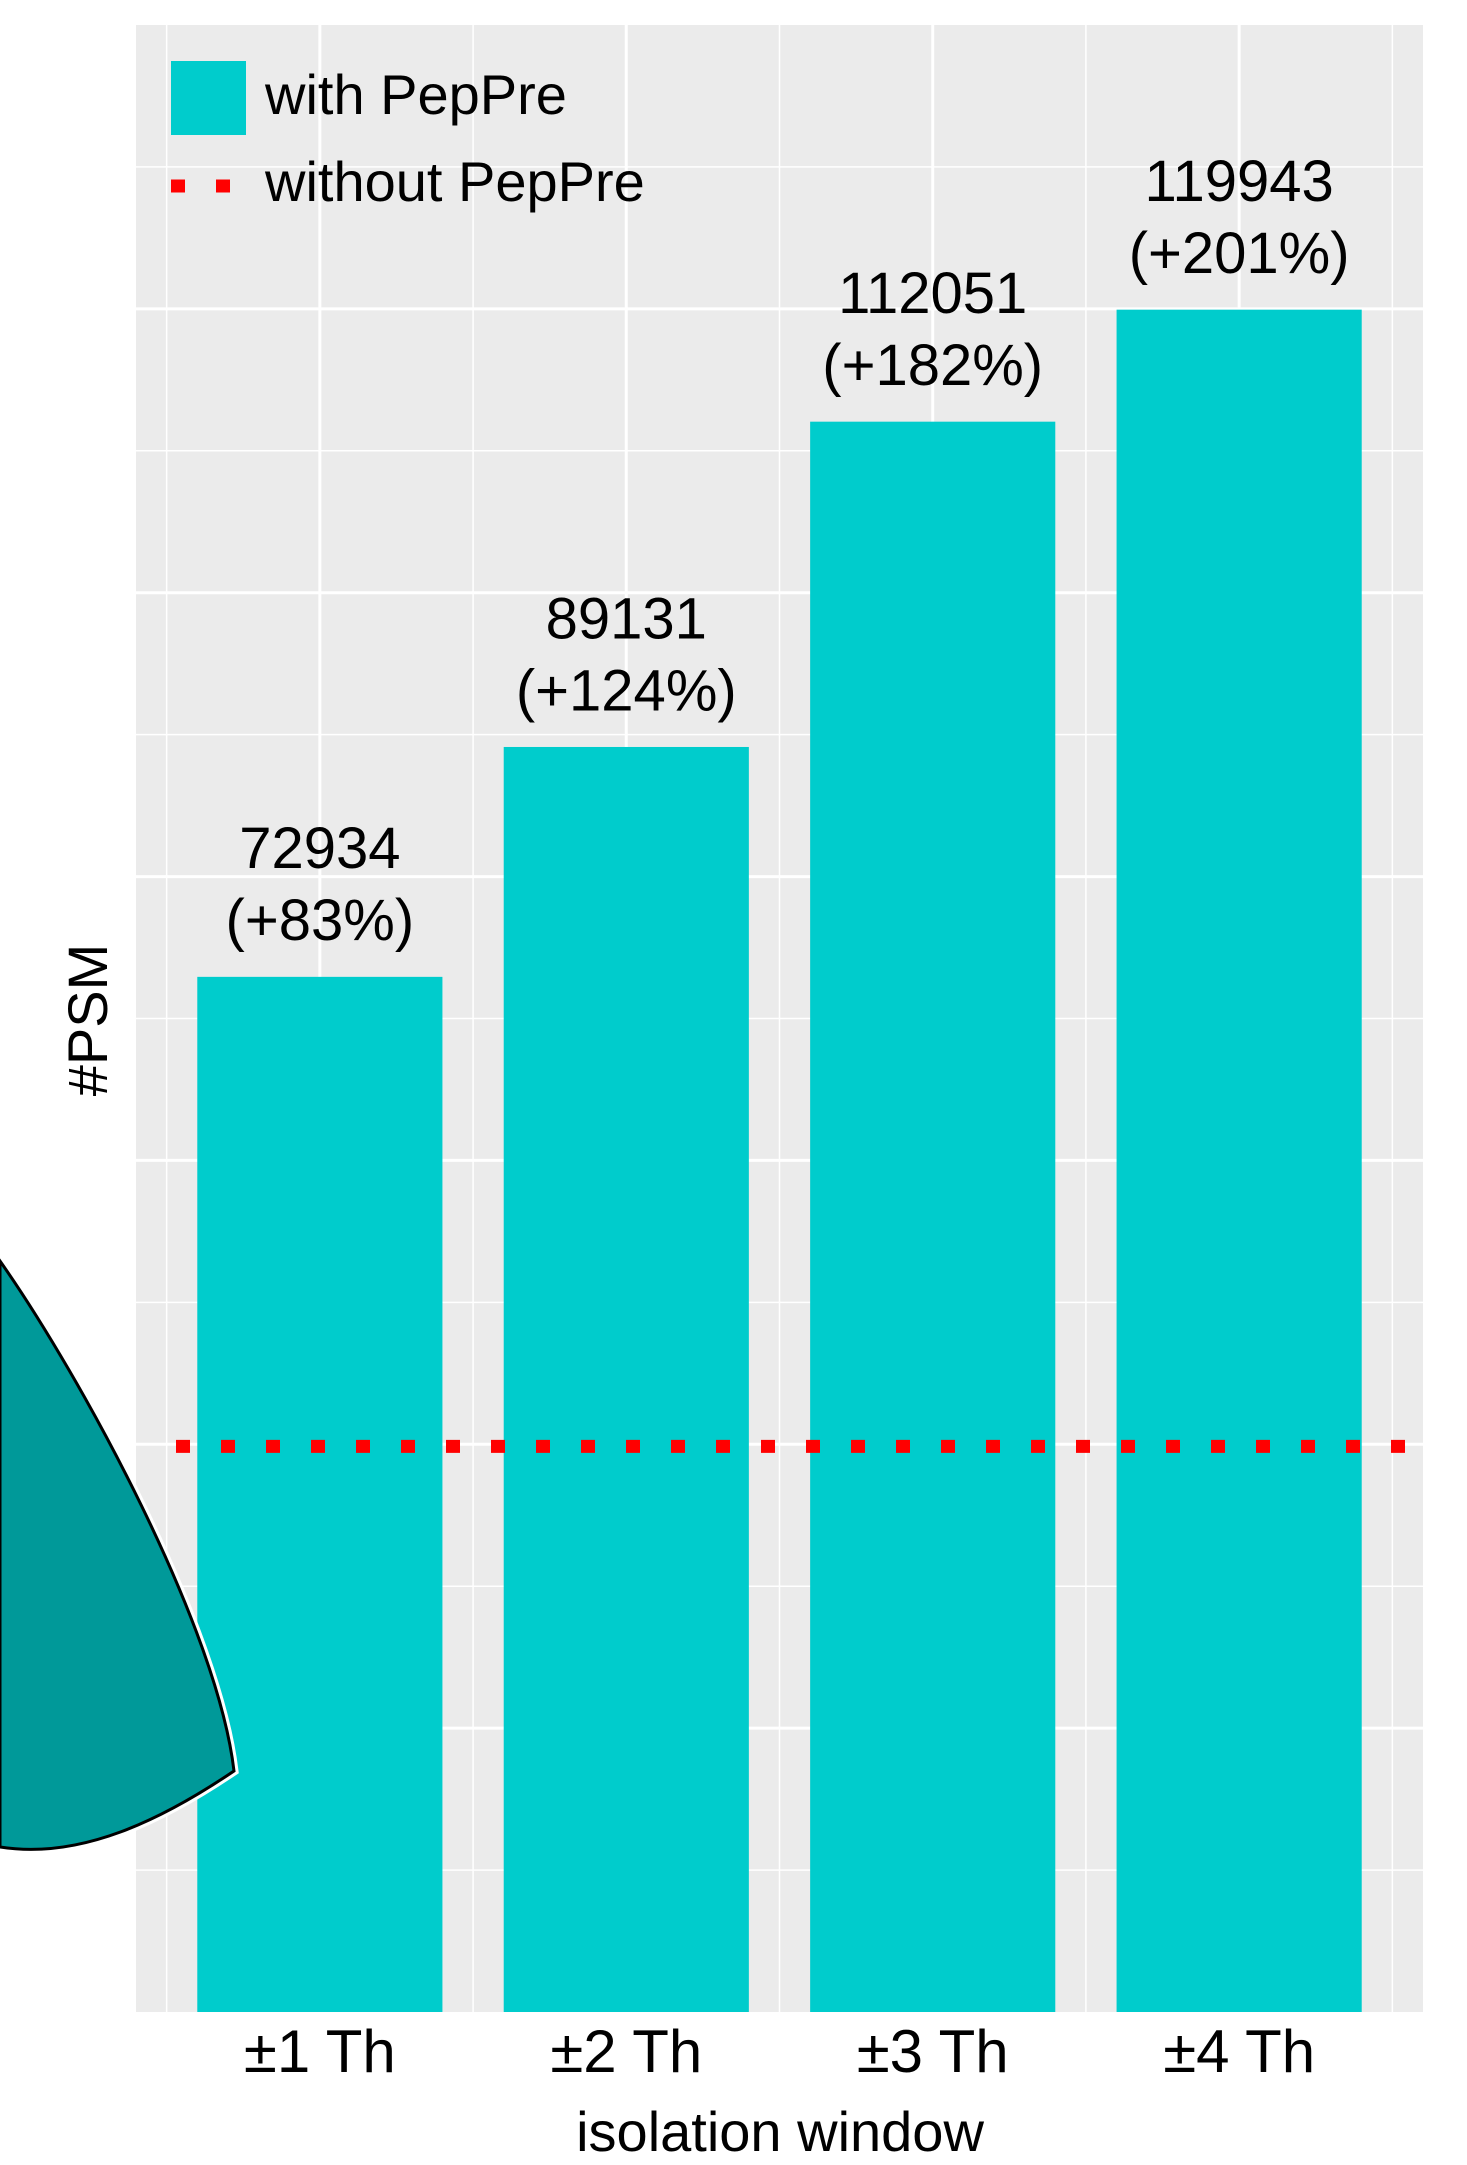  Describe the element at coordinates (933, 2051) in the screenshot. I see `x-tick-label: ±3 Th` at that location.